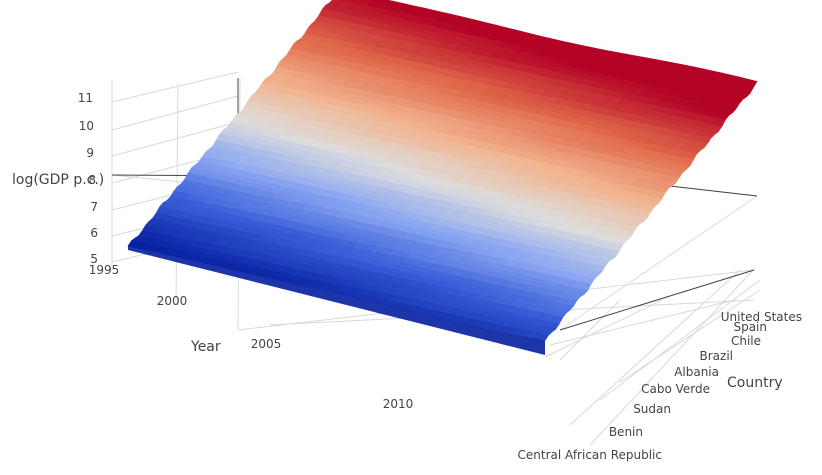 Image resolution: width=822 pixels, height=475 pixels. I want to click on y-tick-label: Brazil, so click(717, 356).